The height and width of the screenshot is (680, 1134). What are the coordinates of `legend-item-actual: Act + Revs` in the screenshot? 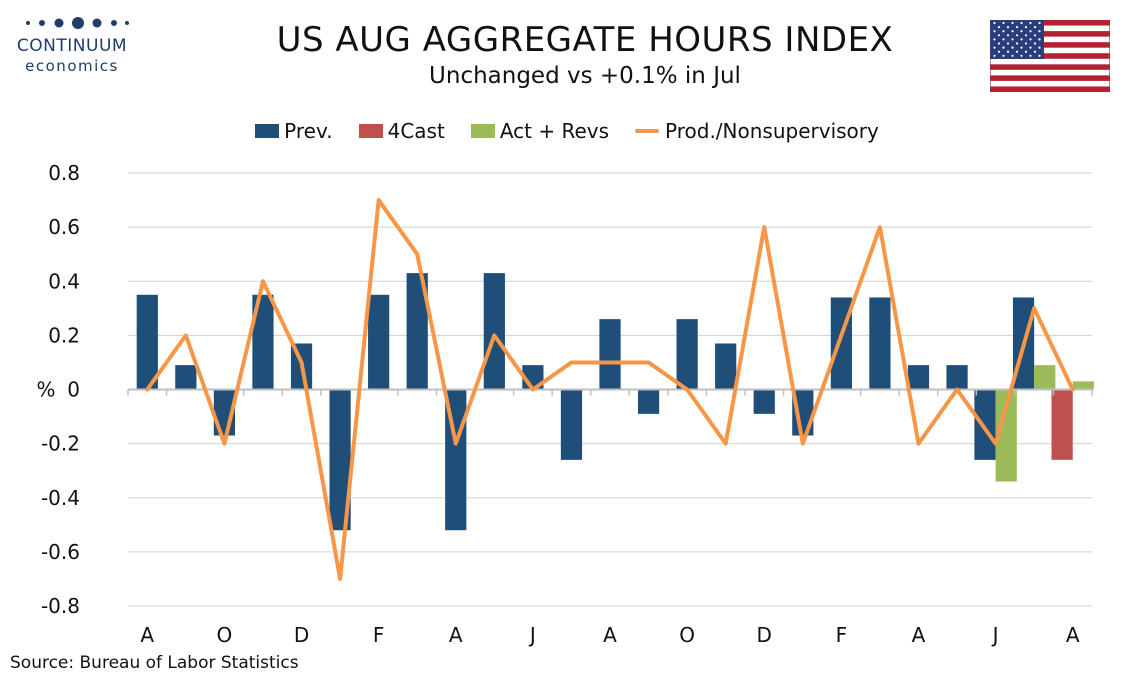 It's located at (540, 131).